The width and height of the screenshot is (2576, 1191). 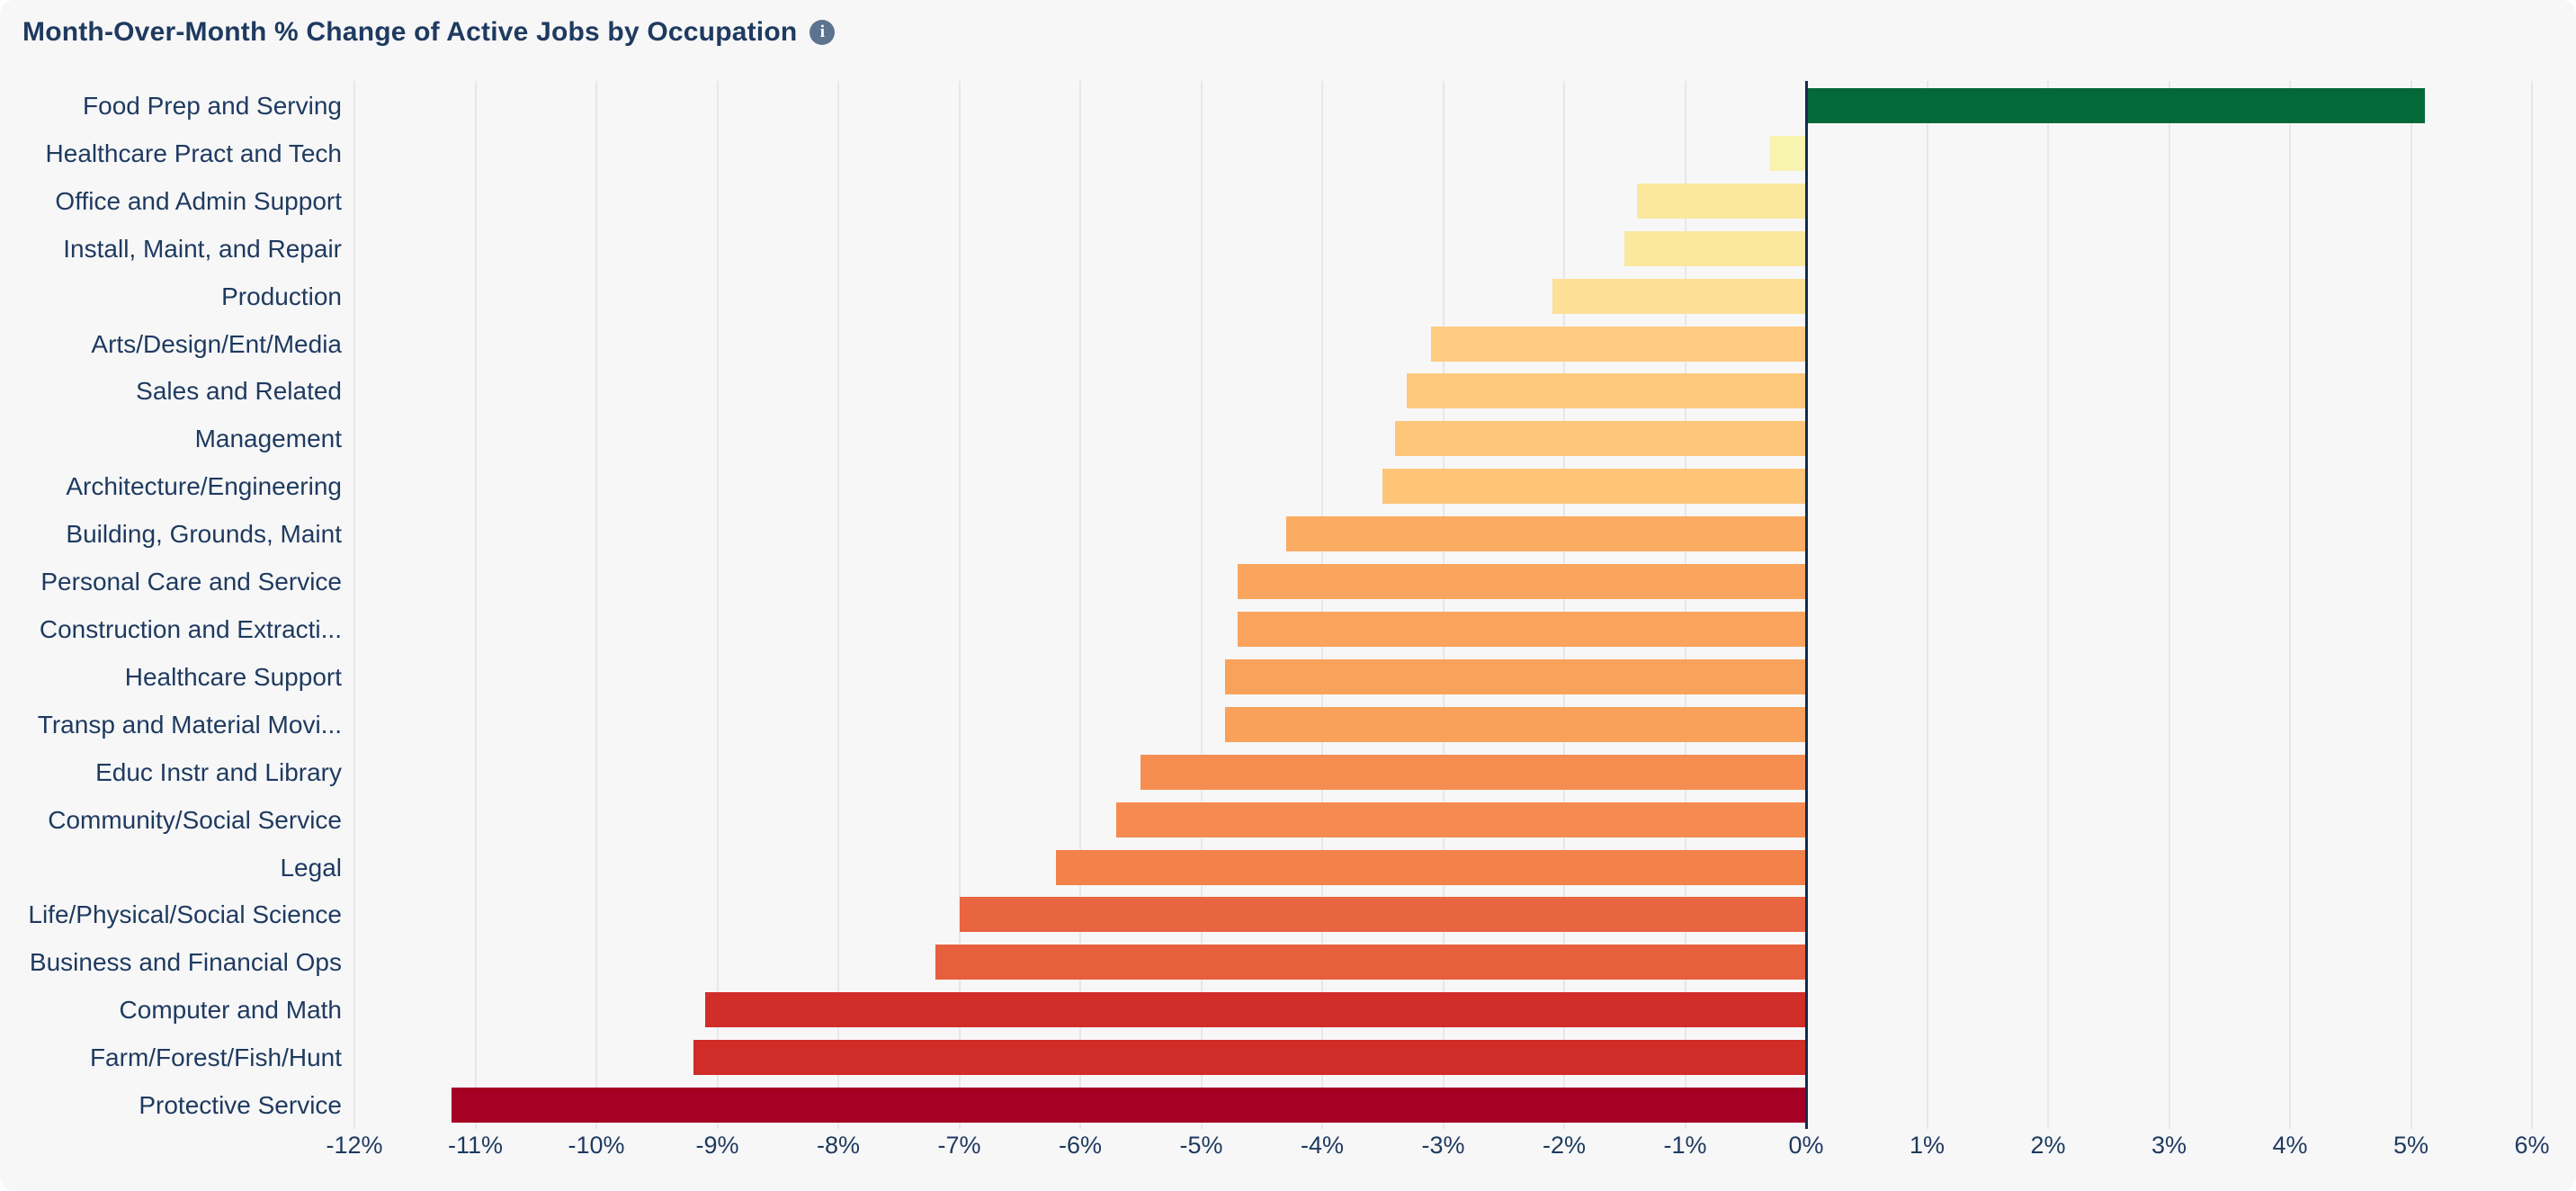 I want to click on category-label: Farm/Forest/Fish/Hunt, so click(x=215, y=1058).